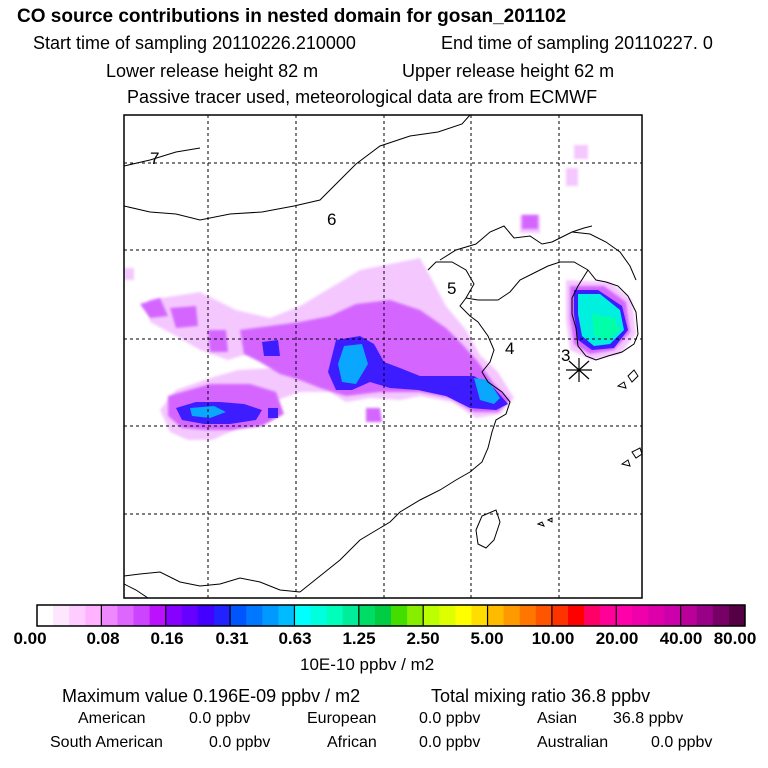 The image size is (768, 768). Describe the element at coordinates (509, 348) in the screenshot. I see `region-label-4: 4` at that location.